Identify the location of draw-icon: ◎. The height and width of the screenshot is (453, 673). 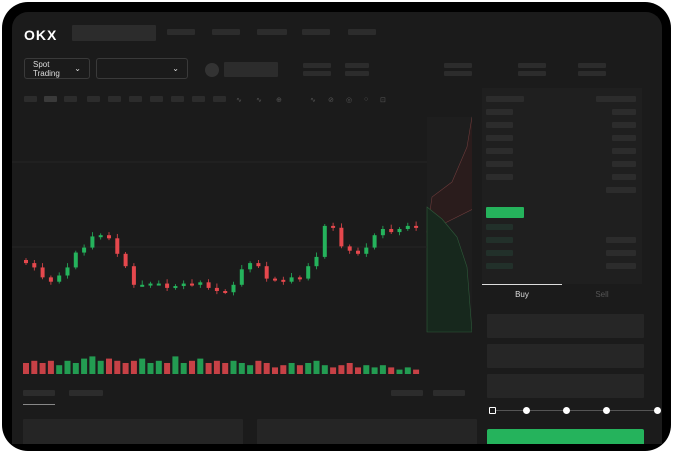
(349, 100).